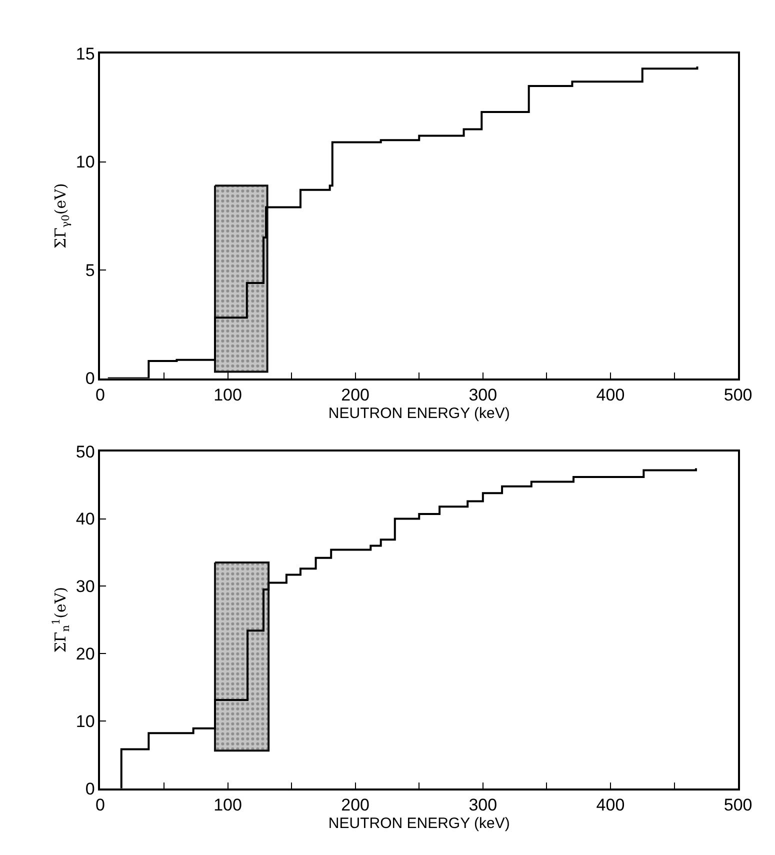 This screenshot has height=855, width=775. What do you see at coordinates (85, 519) in the screenshot?
I see `y-tick-label: 40` at bounding box center [85, 519].